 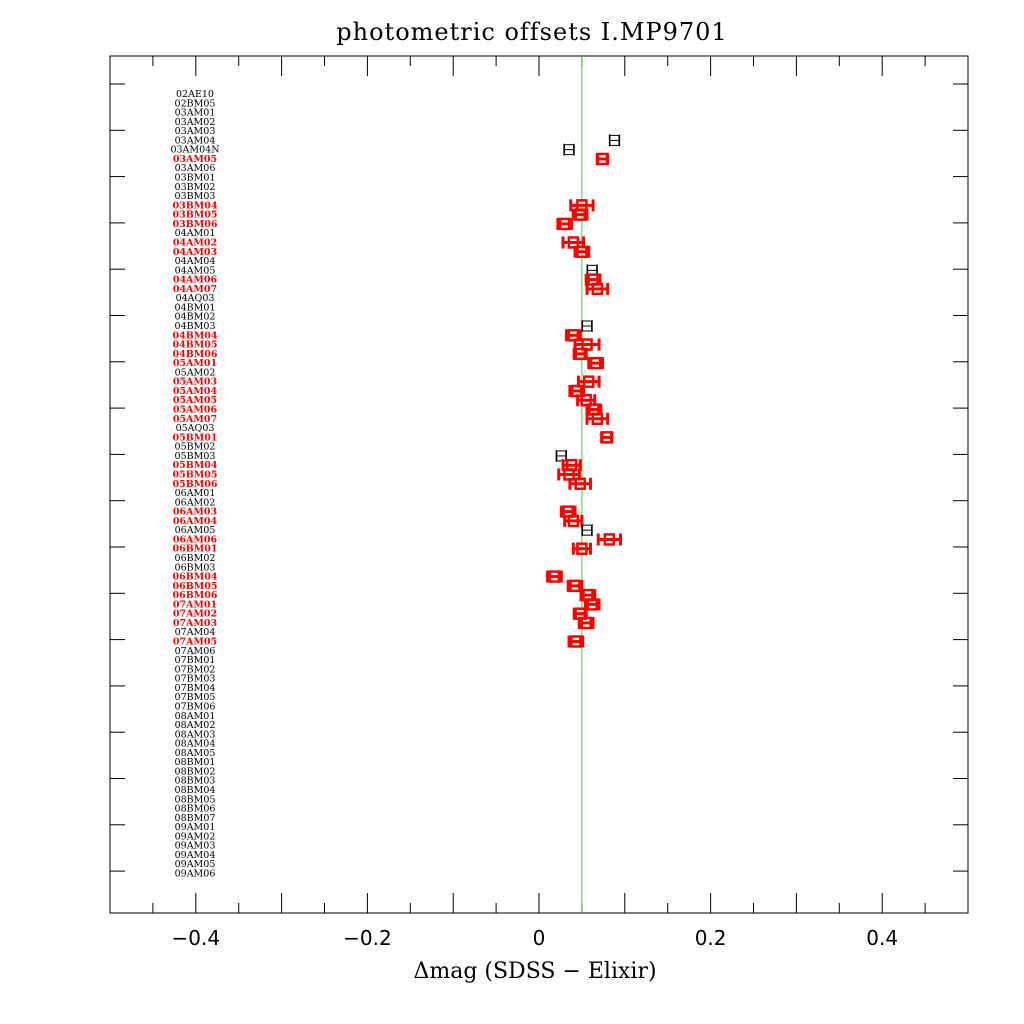 I want to click on data-point-03am04, so click(x=614, y=140).